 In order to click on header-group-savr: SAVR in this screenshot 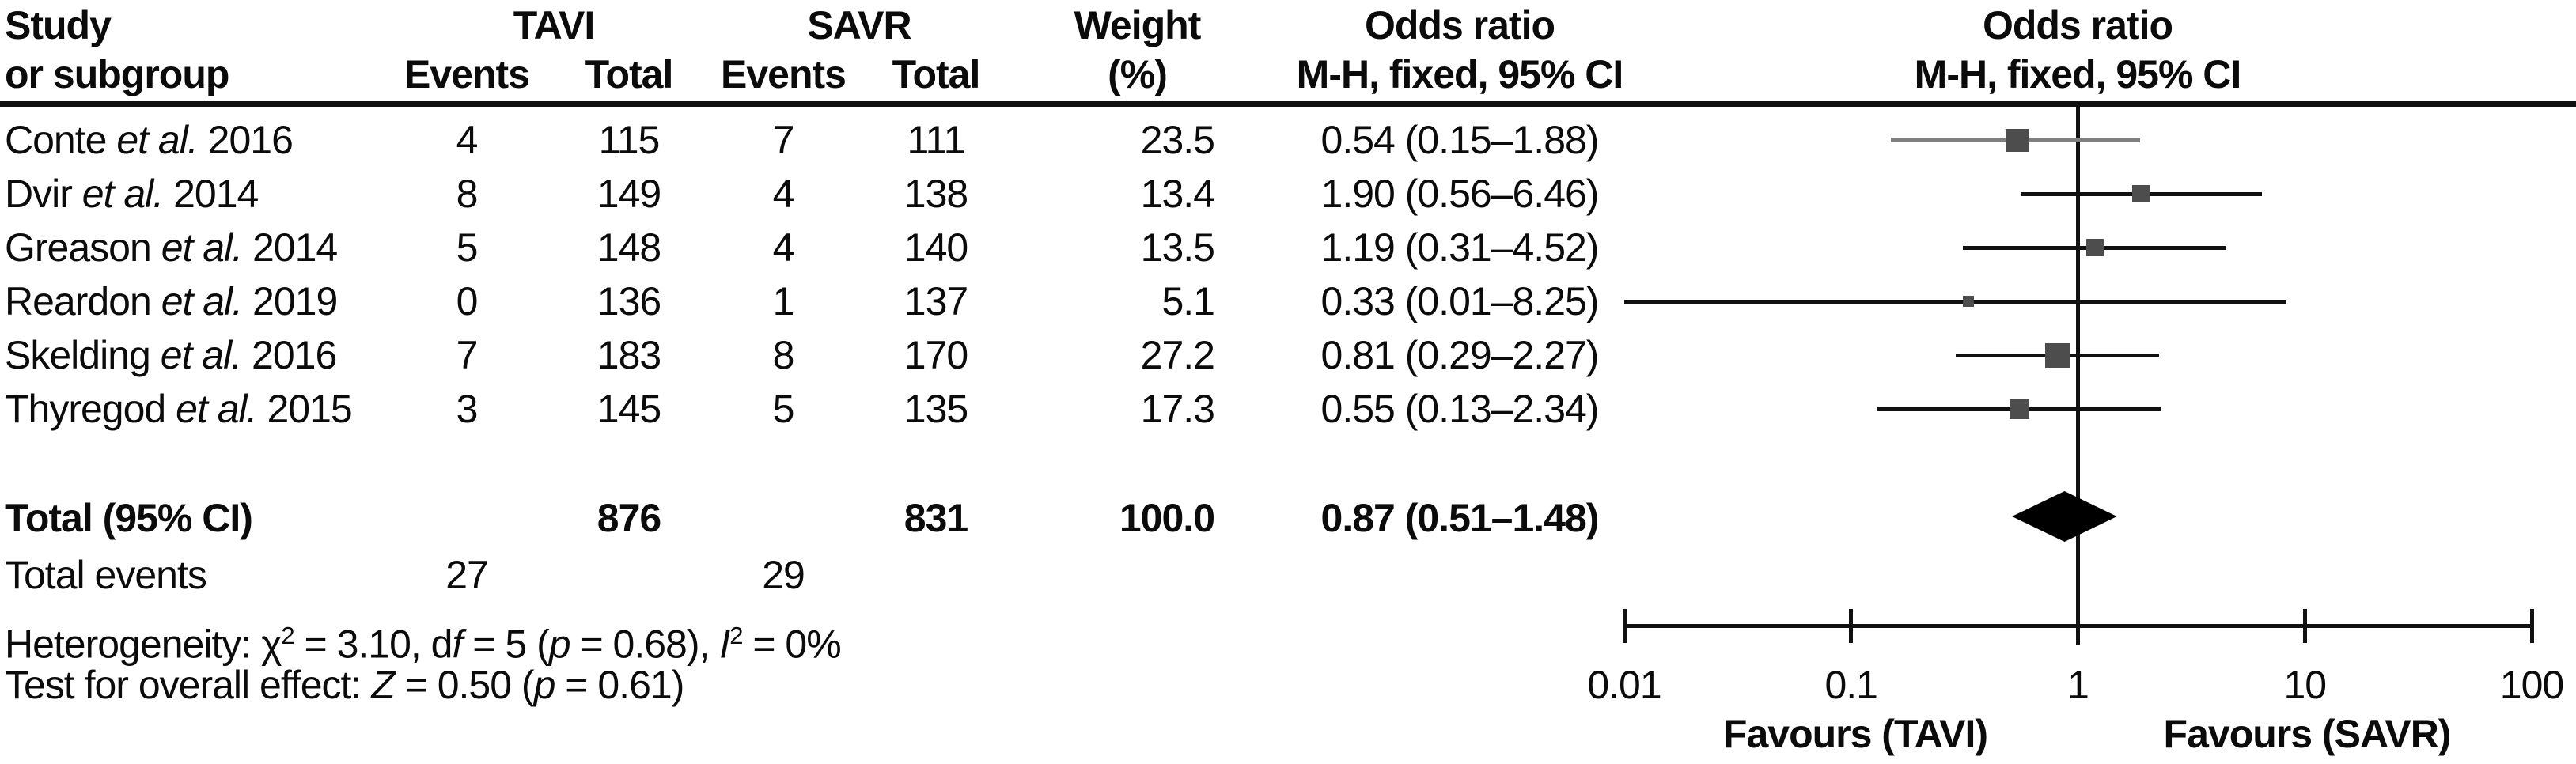, I will do `click(859, 25)`.